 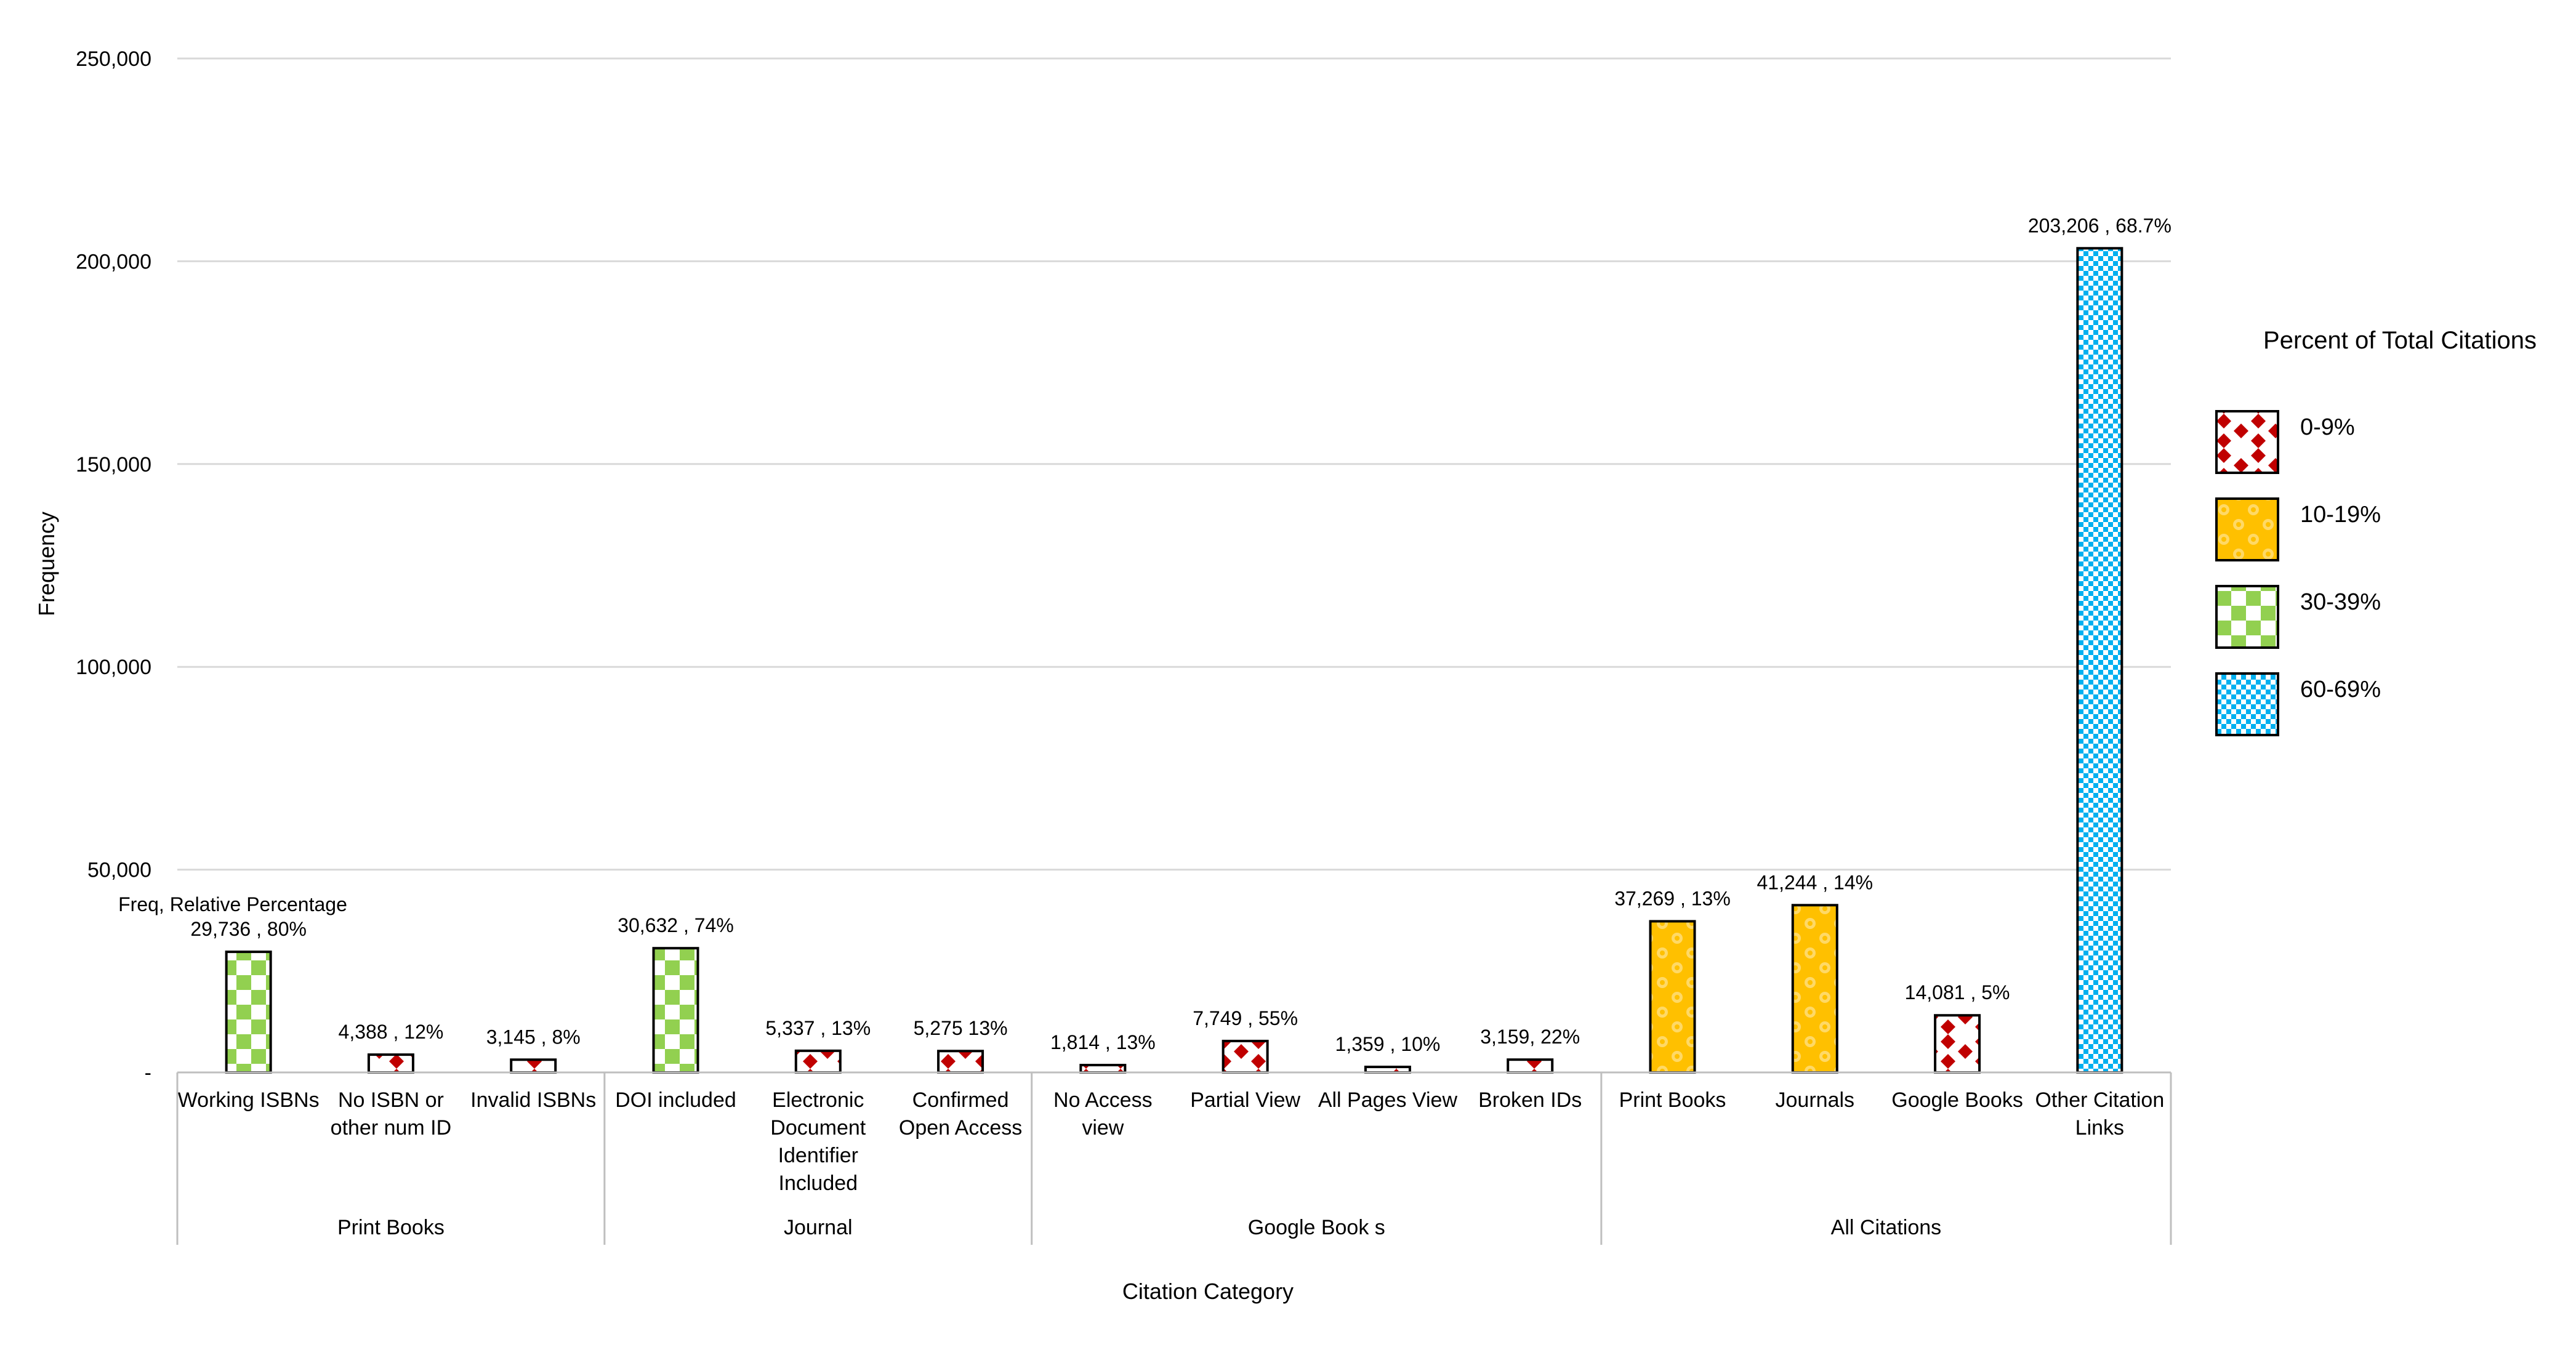 What do you see at coordinates (113, 59) in the screenshot?
I see `y-tick-label: 250,000` at bounding box center [113, 59].